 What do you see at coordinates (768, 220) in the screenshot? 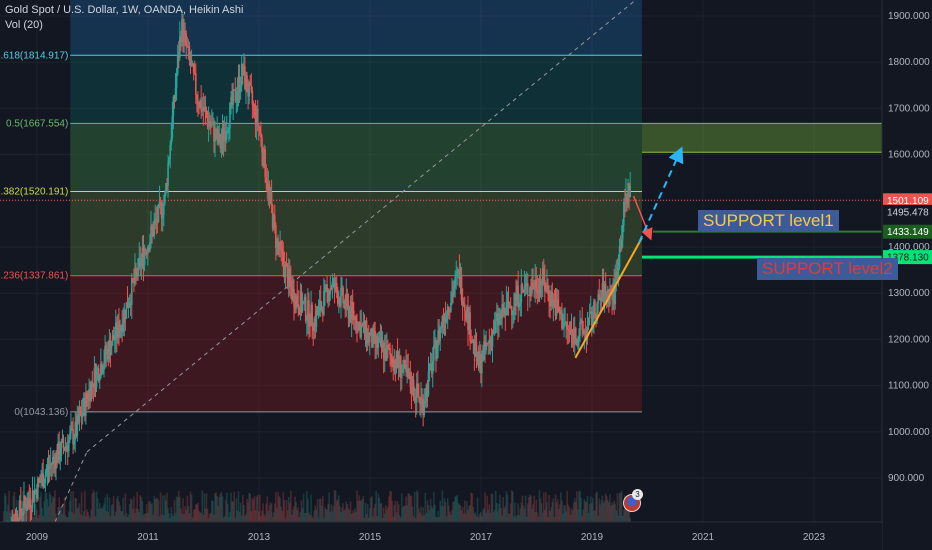
I see `support-level1-label: SUPPORT level1` at bounding box center [768, 220].